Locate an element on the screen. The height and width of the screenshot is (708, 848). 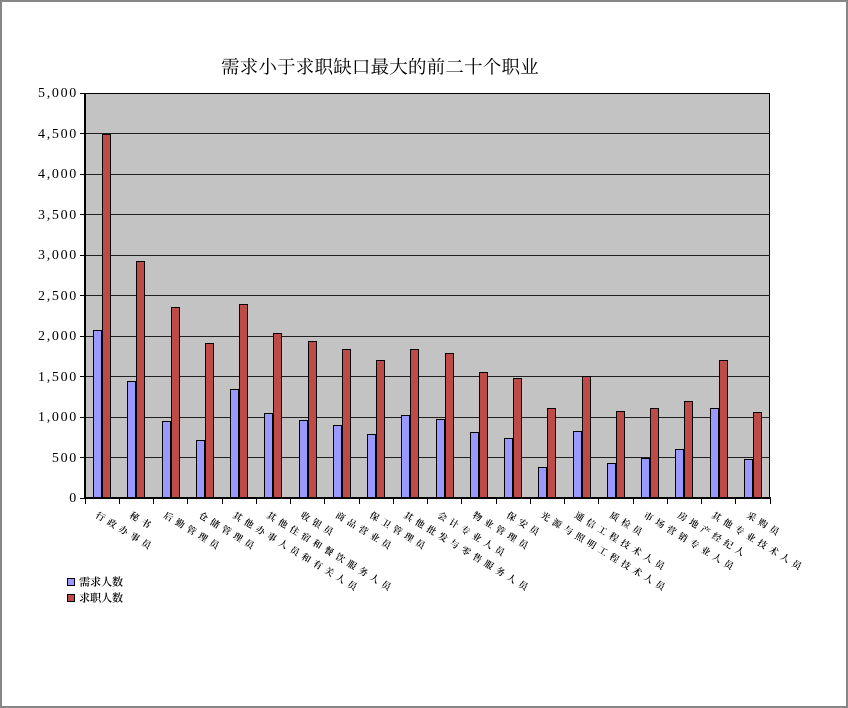
y-tick-label-6: 3,000 is located at coordinates (58, 255).